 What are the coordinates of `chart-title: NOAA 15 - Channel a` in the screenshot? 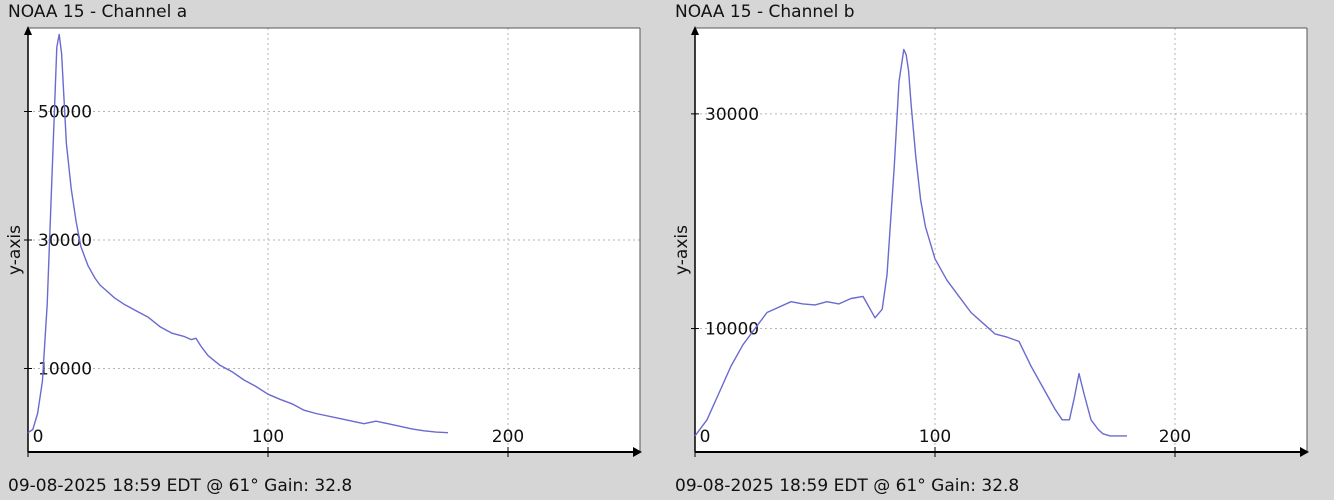 It's located at (98, 12).